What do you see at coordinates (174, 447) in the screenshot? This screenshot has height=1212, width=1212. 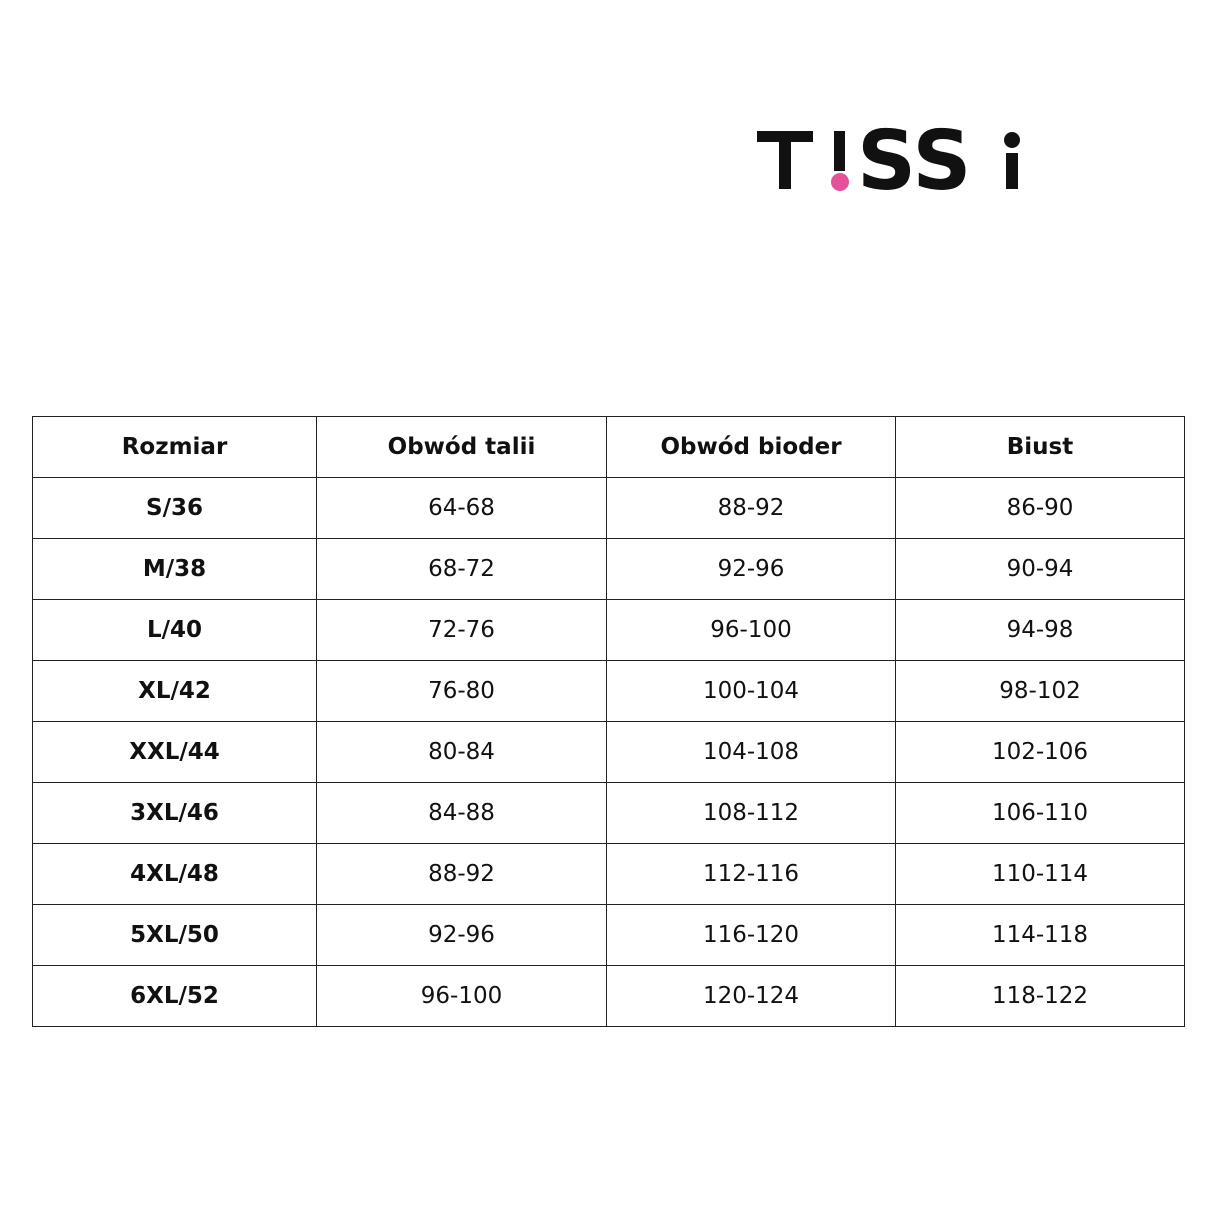 I see `header-size: Rozmiar` at bounding box center [174, 447].